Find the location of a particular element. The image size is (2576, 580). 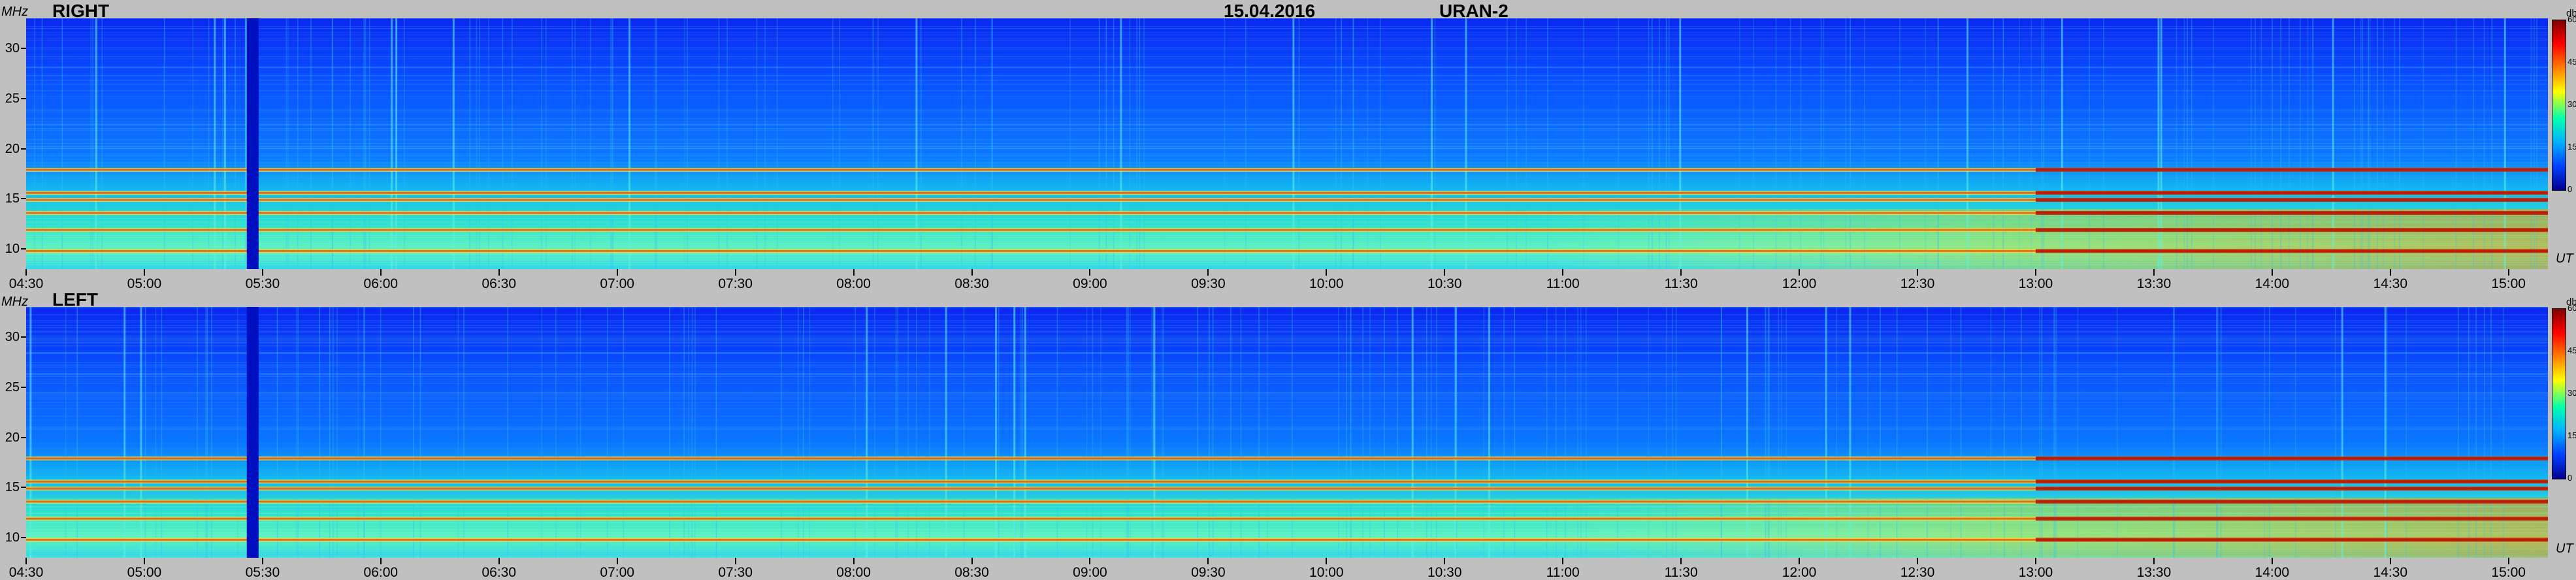

panel-title: RIGHT is located at coordinates (81, 11).